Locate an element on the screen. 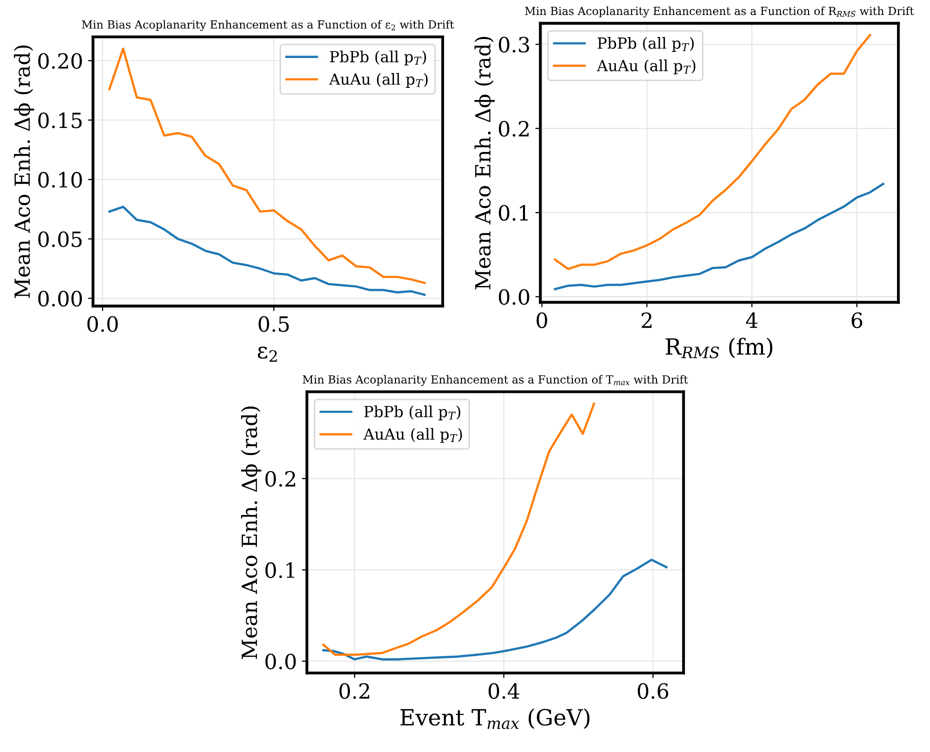  y-tick-label: 0.10 is located at coordinates (60, 180).